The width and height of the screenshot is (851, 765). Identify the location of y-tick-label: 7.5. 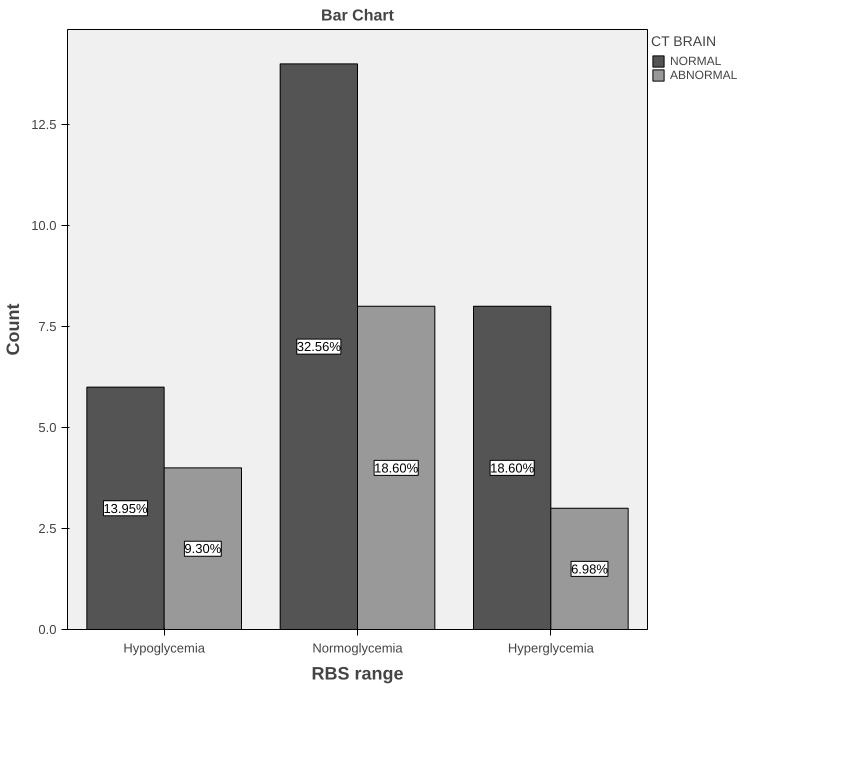
(47, 326).